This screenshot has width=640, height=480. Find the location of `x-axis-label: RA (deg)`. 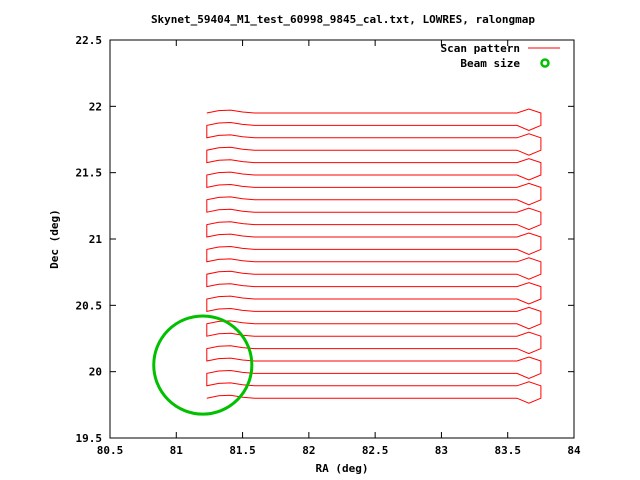

x-axis-label: RA (deg) is located at coordinates (342, 468).